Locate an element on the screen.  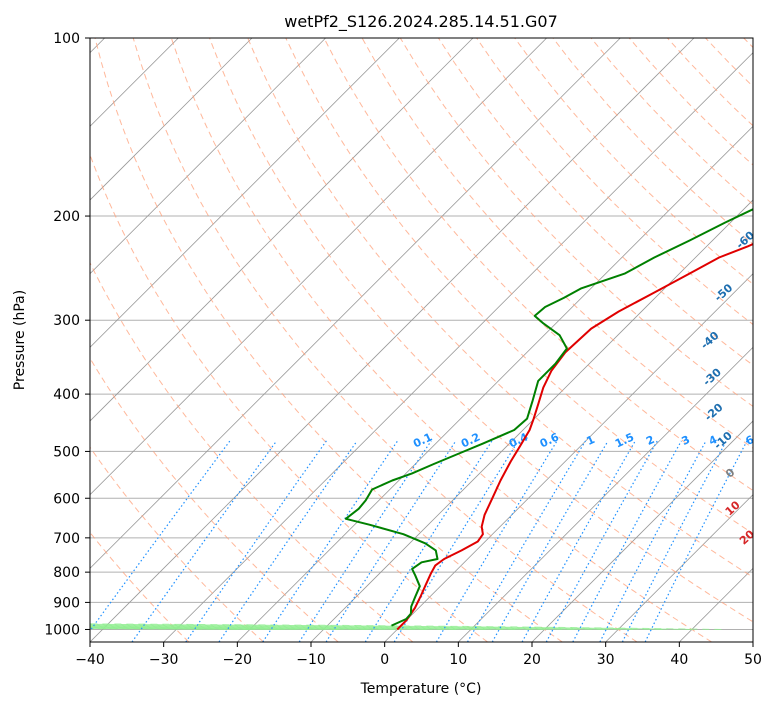
y-tick-label: 100 is located at coordinates (66, 39).